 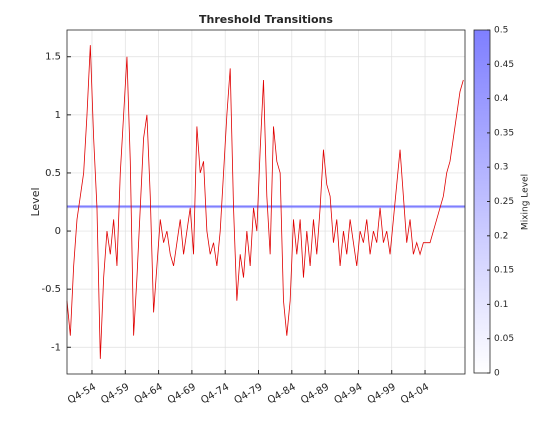 I want to click on y-tick-label: 1.5, so click(x=53, y=57).